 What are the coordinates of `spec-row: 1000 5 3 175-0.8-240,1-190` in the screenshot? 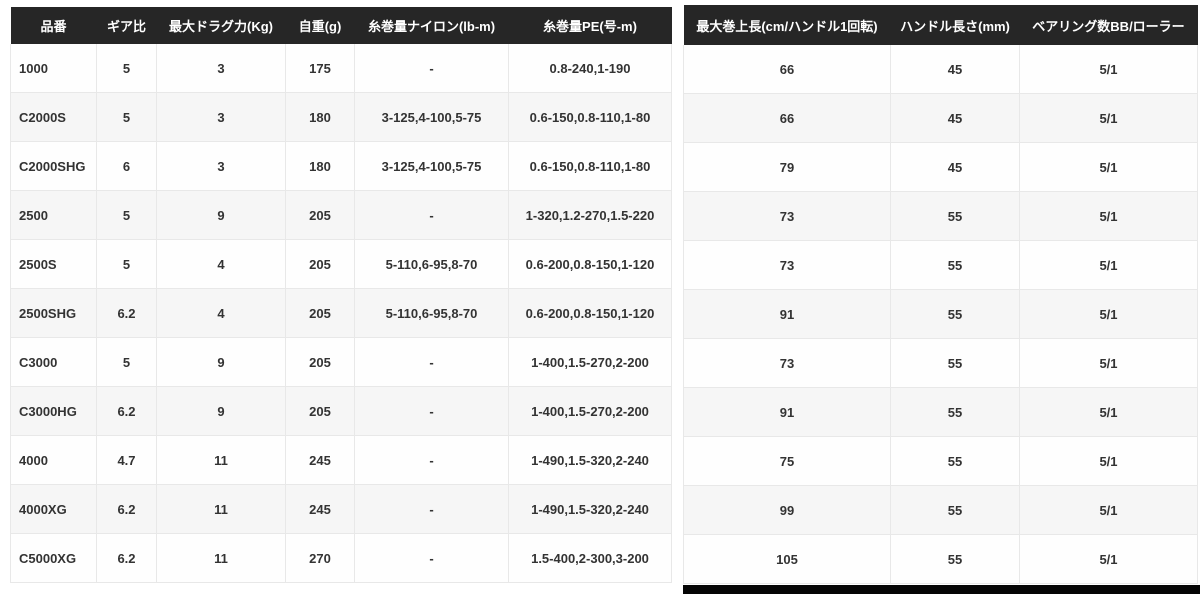 It's located at (341, 68).